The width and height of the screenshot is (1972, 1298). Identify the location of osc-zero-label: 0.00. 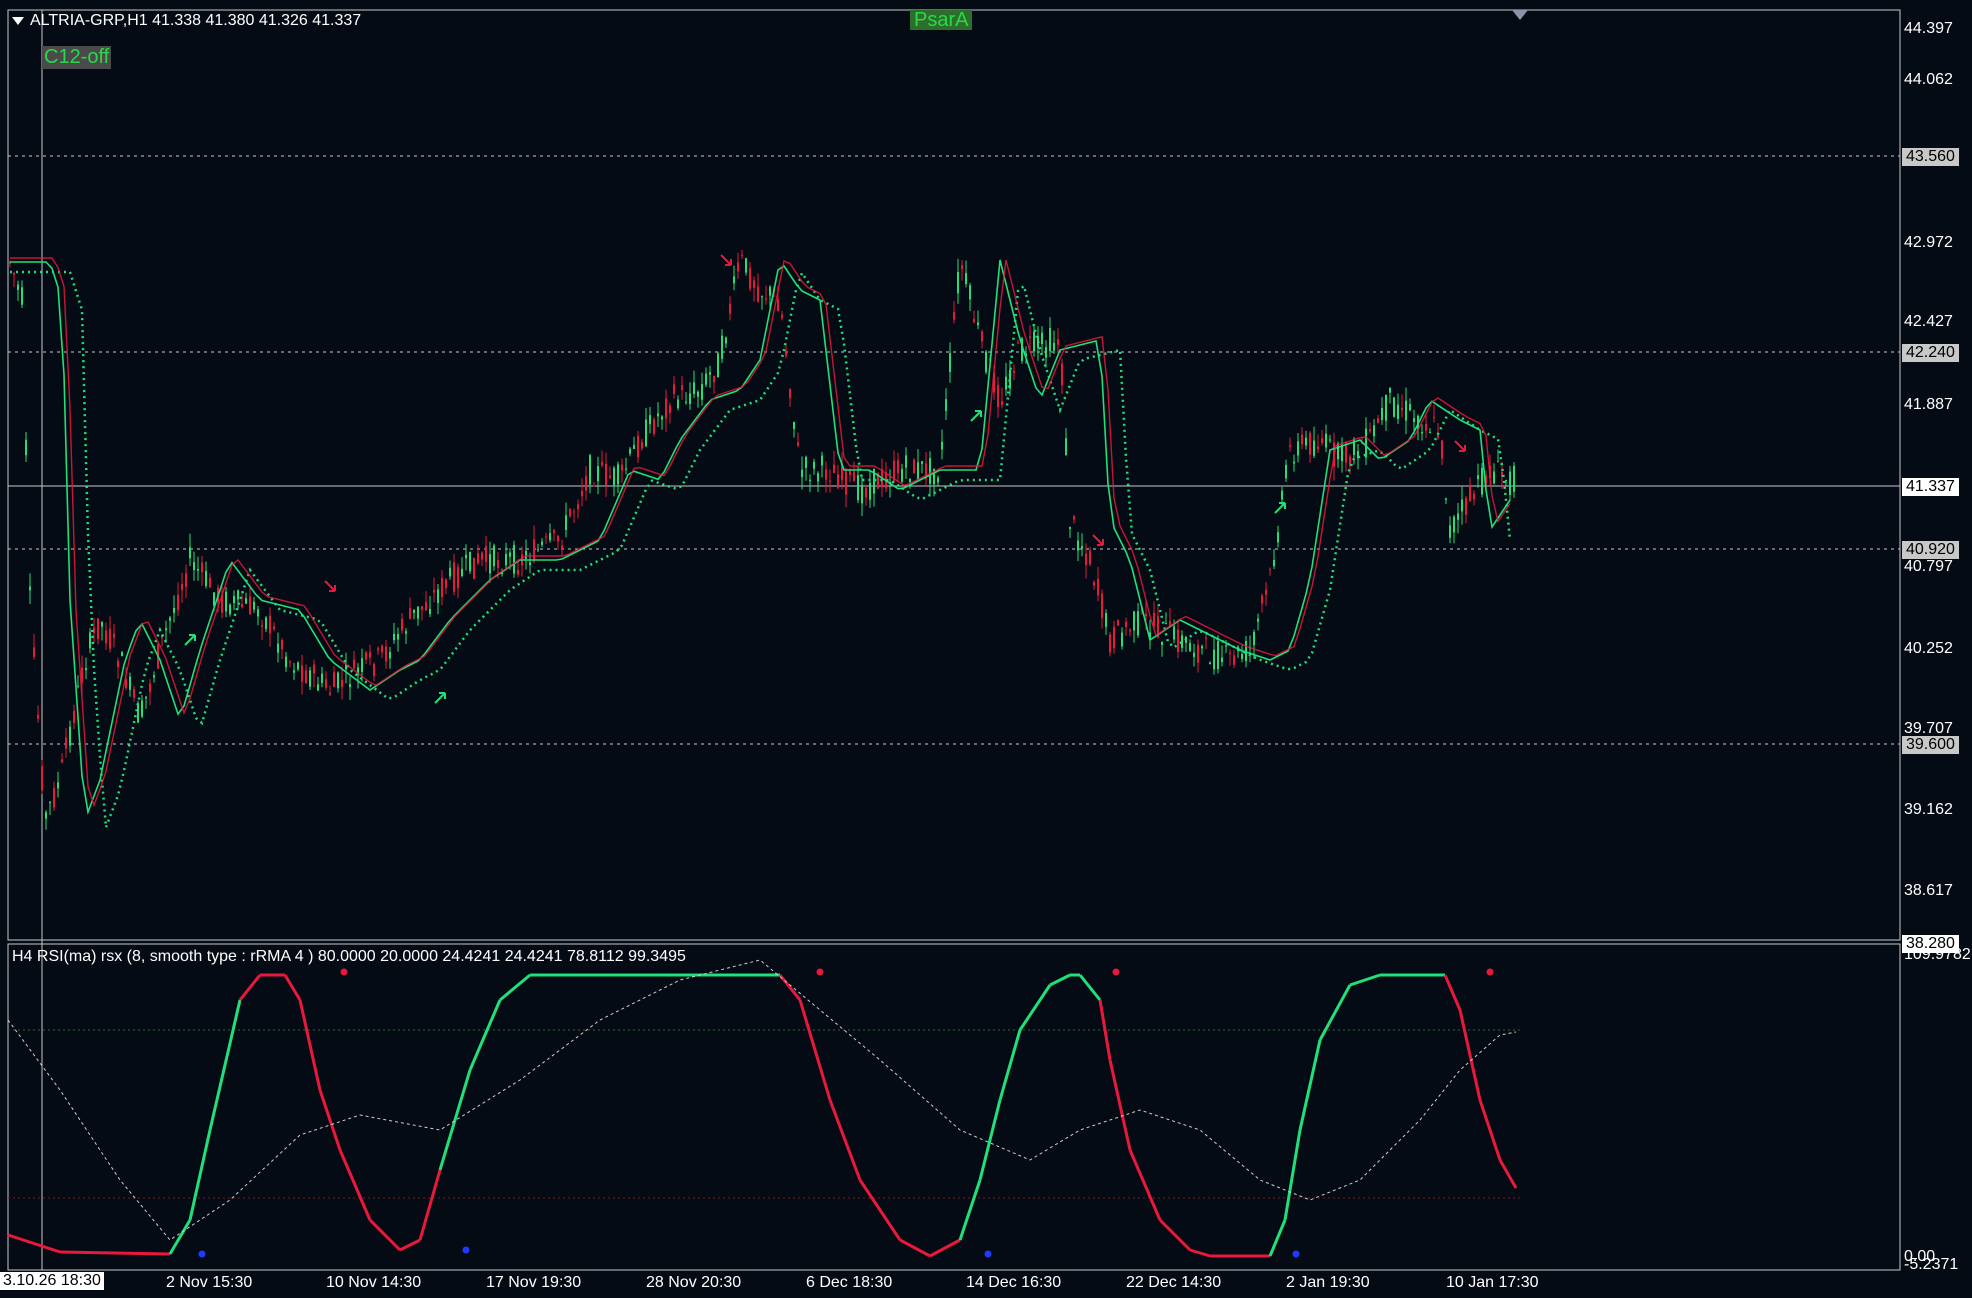
(1920, 1256).